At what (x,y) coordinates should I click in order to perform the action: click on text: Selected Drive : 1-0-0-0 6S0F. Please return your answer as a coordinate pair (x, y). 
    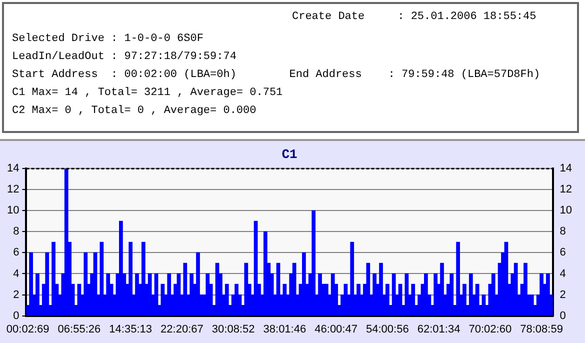
    Looking at the image, I should click on (108, 39).